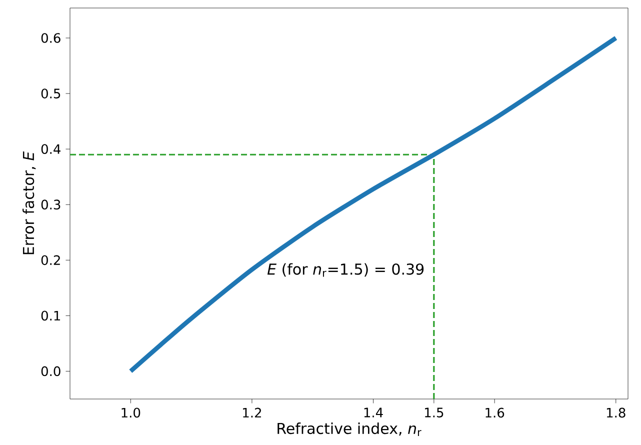  I want to click on x-tick-label: 1.8, so click(616, 413).